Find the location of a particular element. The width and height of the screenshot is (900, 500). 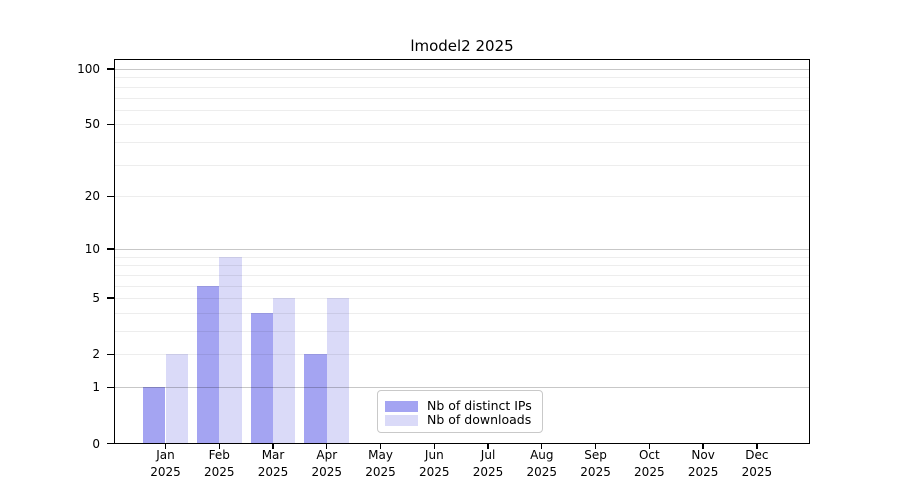

x-tick-label-apr: Apr 2025 is located at coordinates (327, 463).